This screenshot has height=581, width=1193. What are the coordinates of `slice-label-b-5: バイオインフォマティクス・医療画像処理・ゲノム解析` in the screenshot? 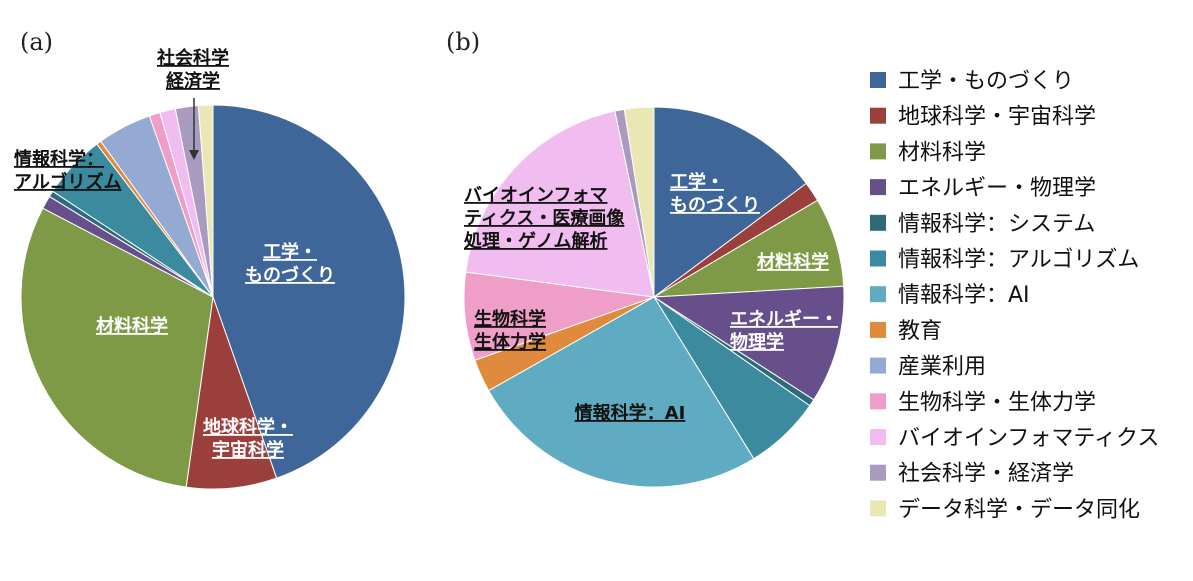 It's located at (544, 218).